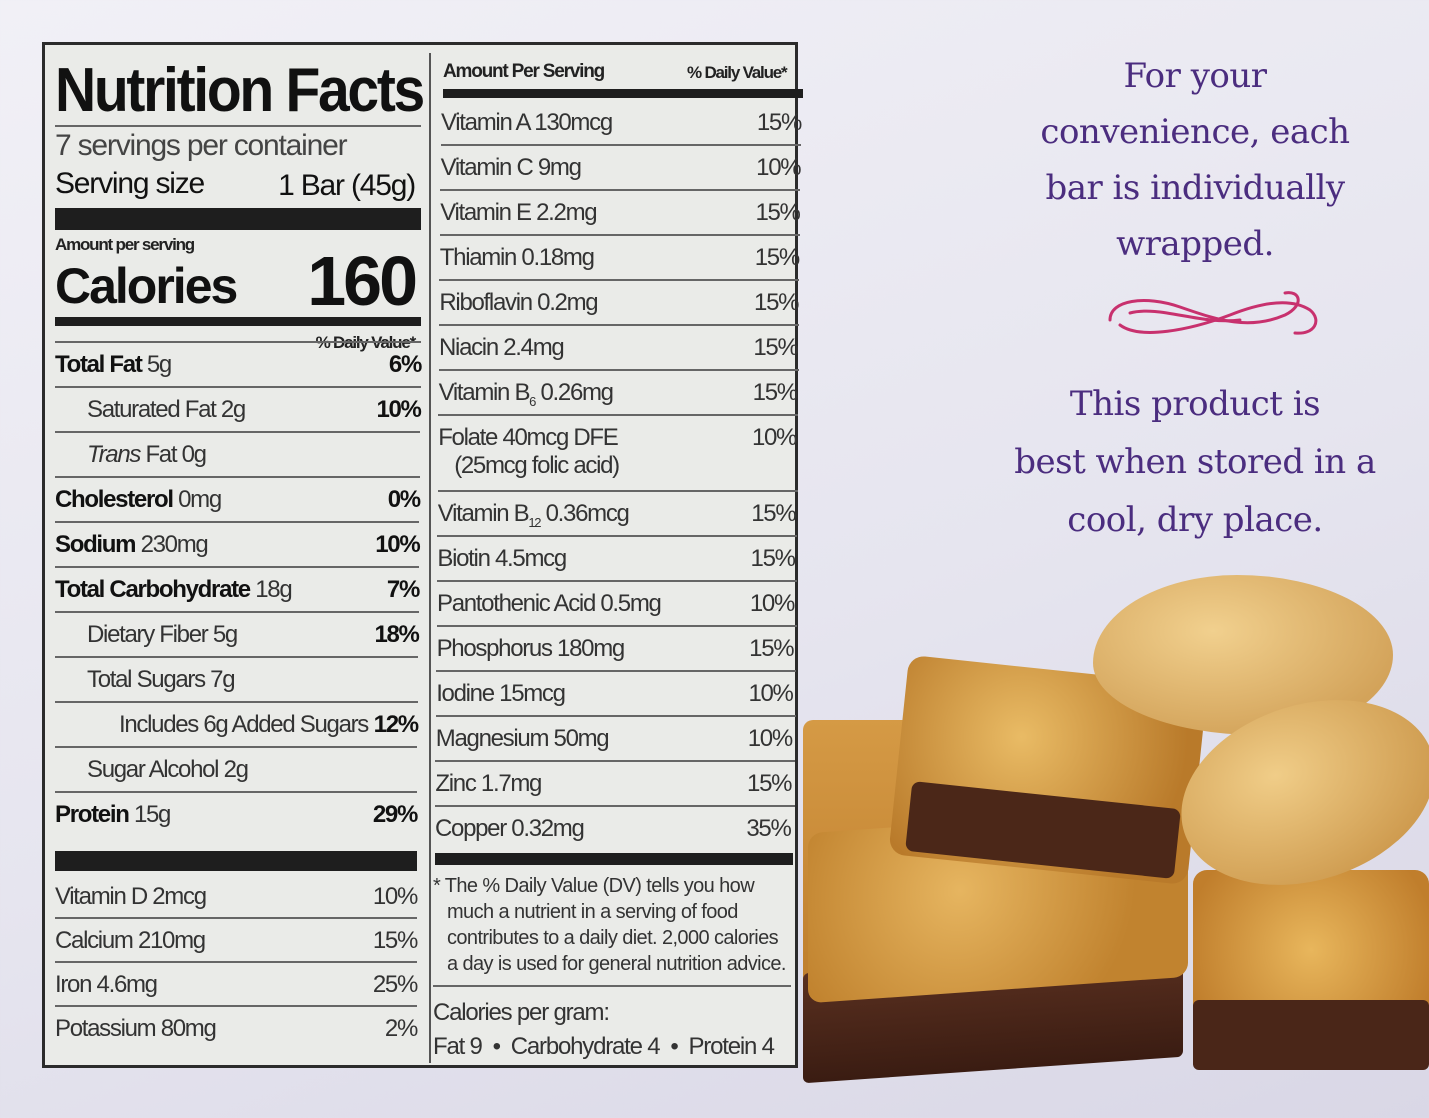 The height and width of the screenshot is (1118, 1429). Describe the element at coordinates (92, 814) in the screenshot. I see `nutrient-label: Protein` at that location.